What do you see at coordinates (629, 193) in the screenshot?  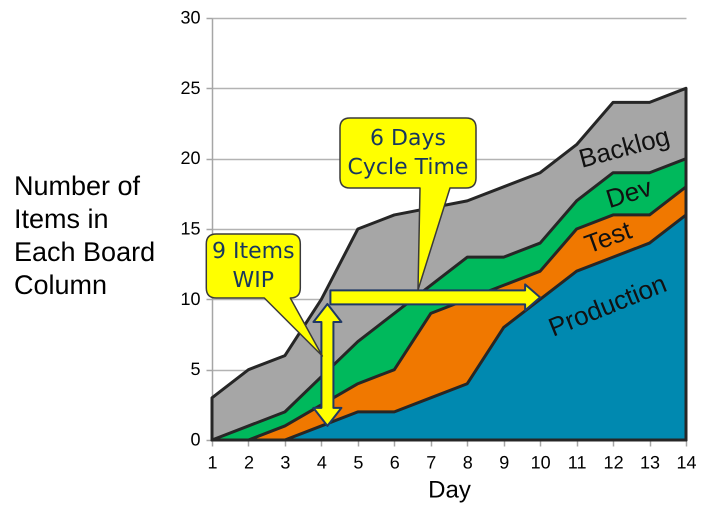 I see `series-label: Dev` at bounding box center [629, 193].